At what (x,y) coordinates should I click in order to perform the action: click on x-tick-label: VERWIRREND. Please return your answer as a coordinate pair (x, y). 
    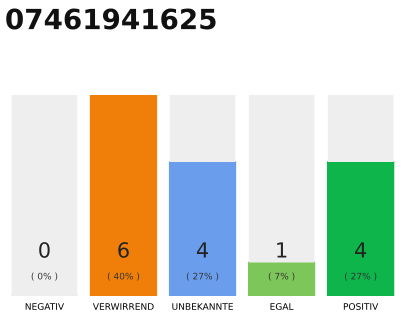
    Looking at the image, I should click on (123, 306).